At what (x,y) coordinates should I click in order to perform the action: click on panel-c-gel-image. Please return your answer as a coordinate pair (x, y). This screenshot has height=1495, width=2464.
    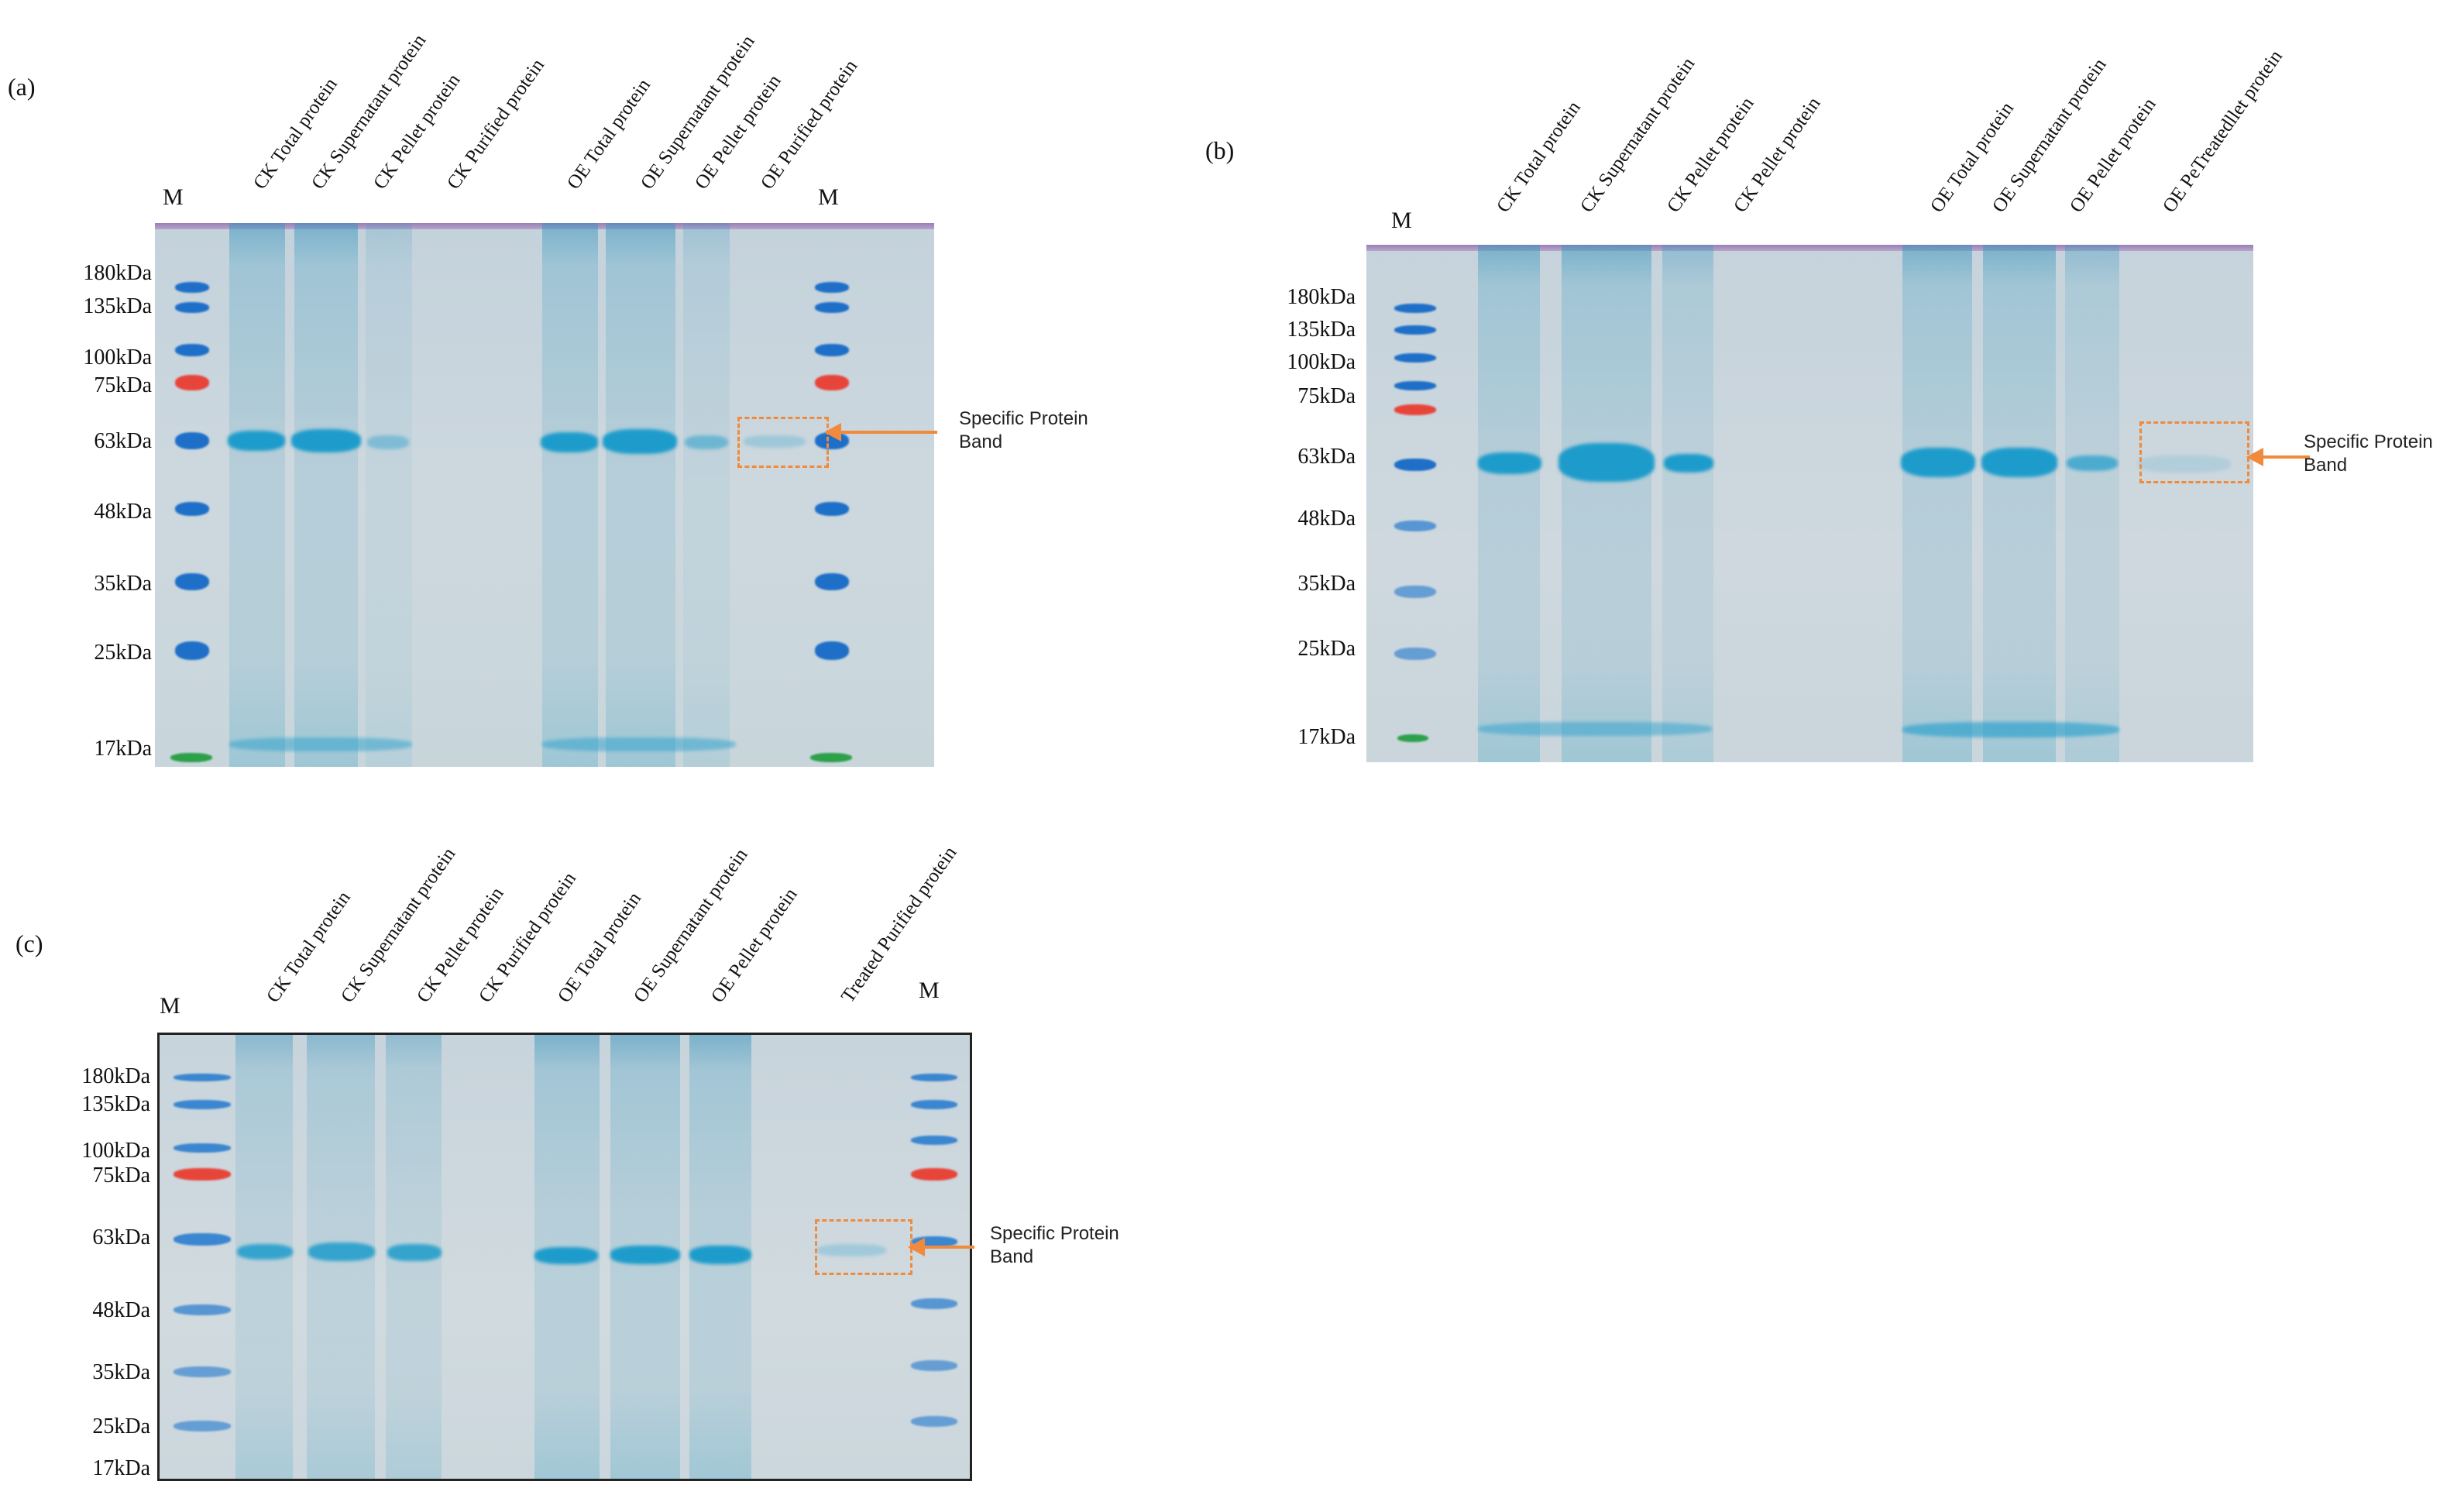
    Looking at the image, I should click on (564, 1257).